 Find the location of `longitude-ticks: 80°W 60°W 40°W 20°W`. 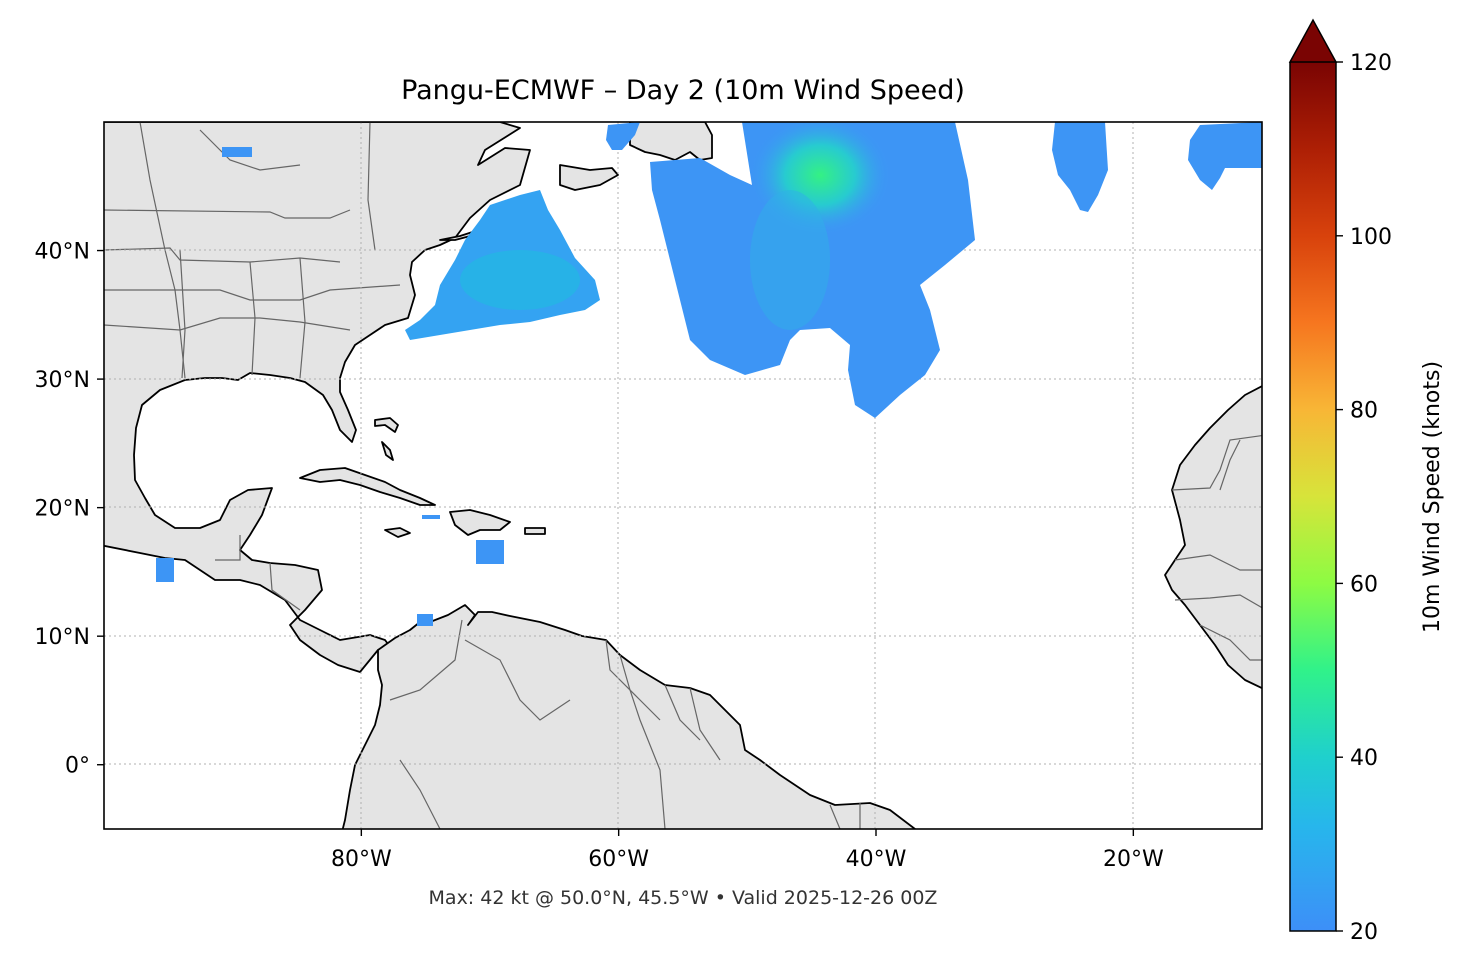

longitude-ticks: 80°W 60°W 40°W 20°W is located at coordinates (747, 850).